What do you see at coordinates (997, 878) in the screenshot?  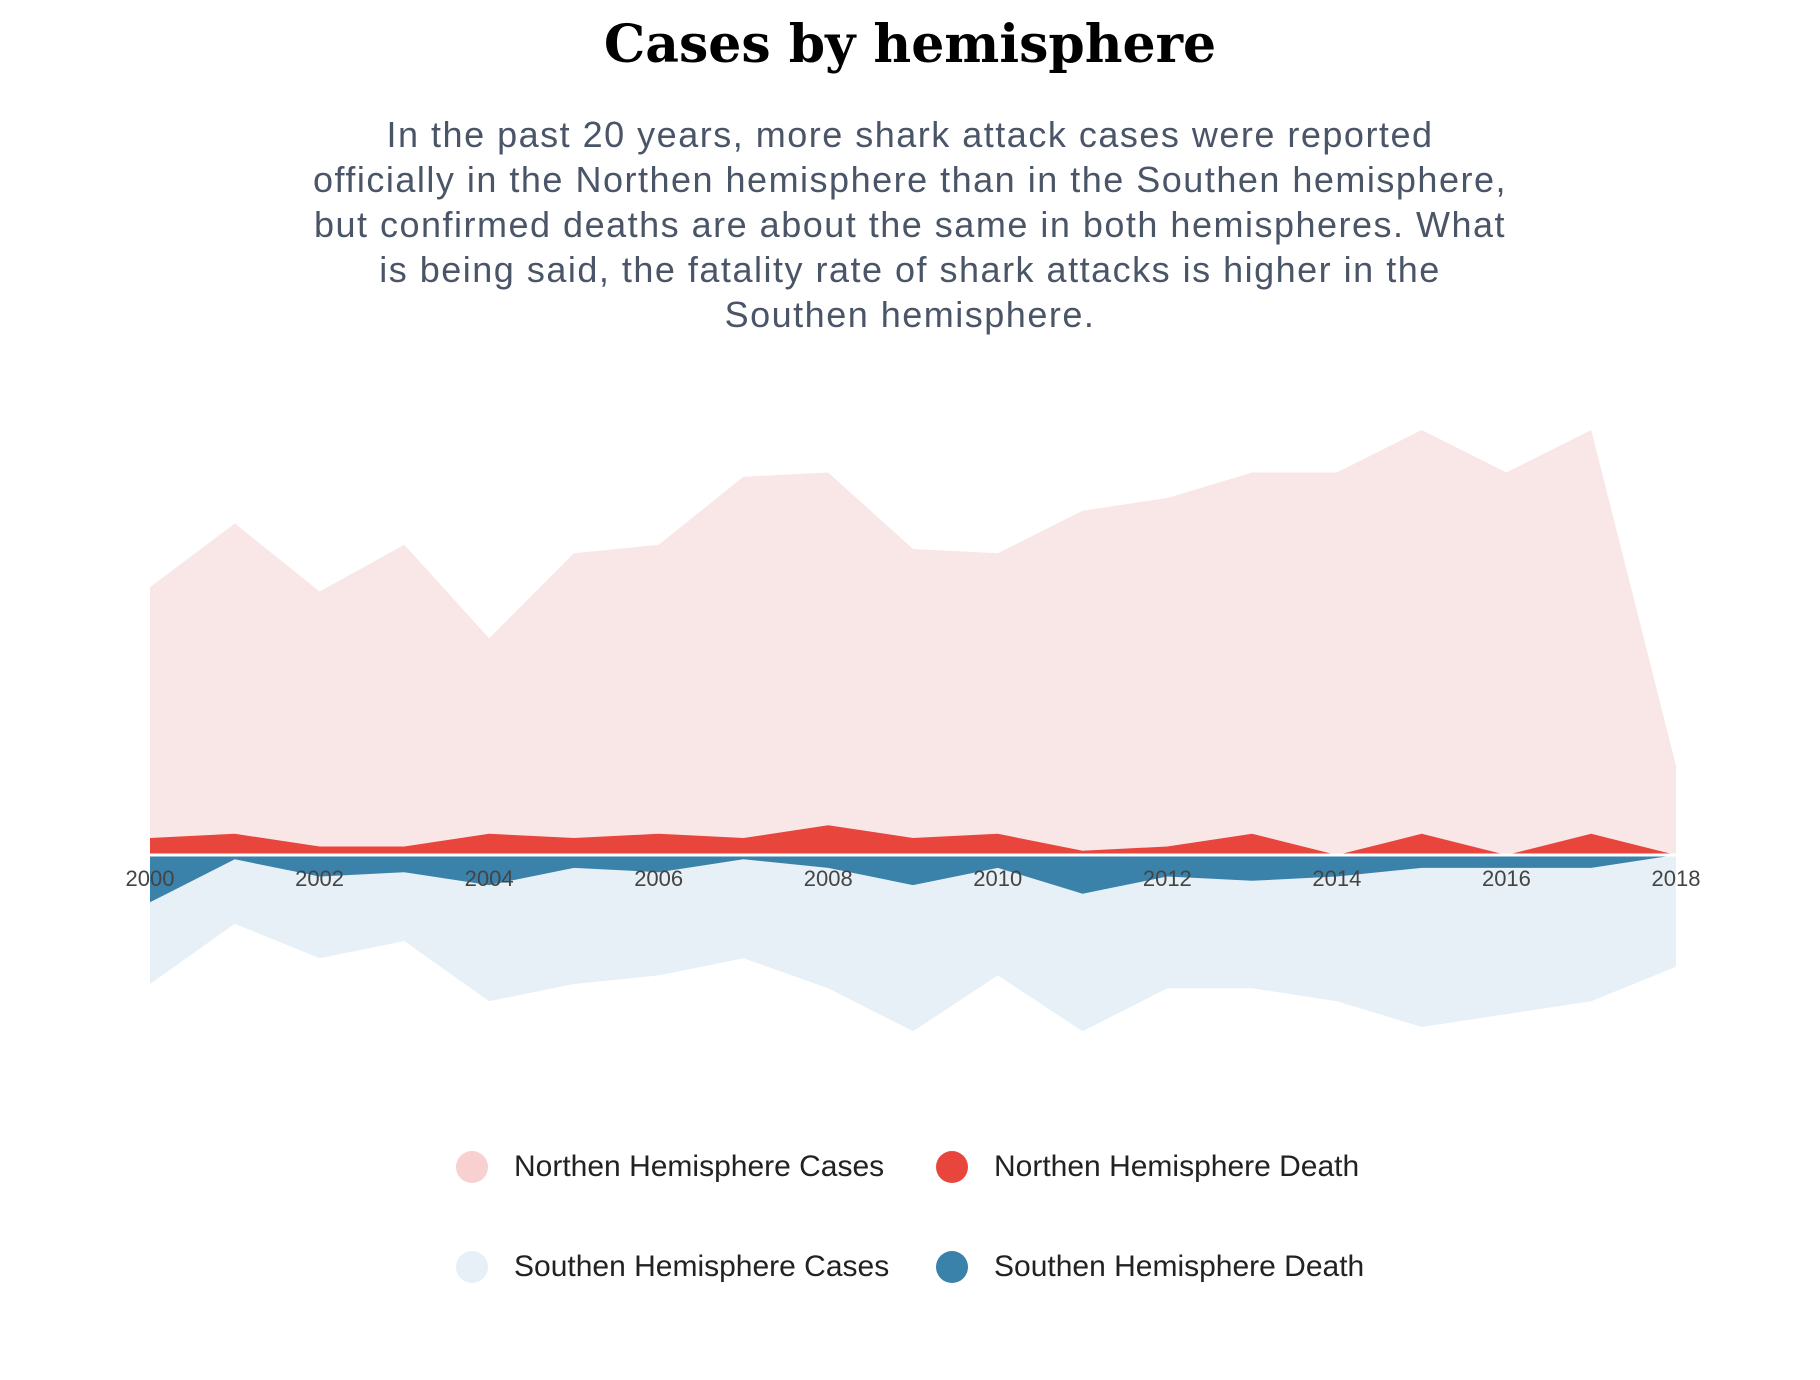 I see `x-tick-label: 2010` at bounding box center [997, 878].